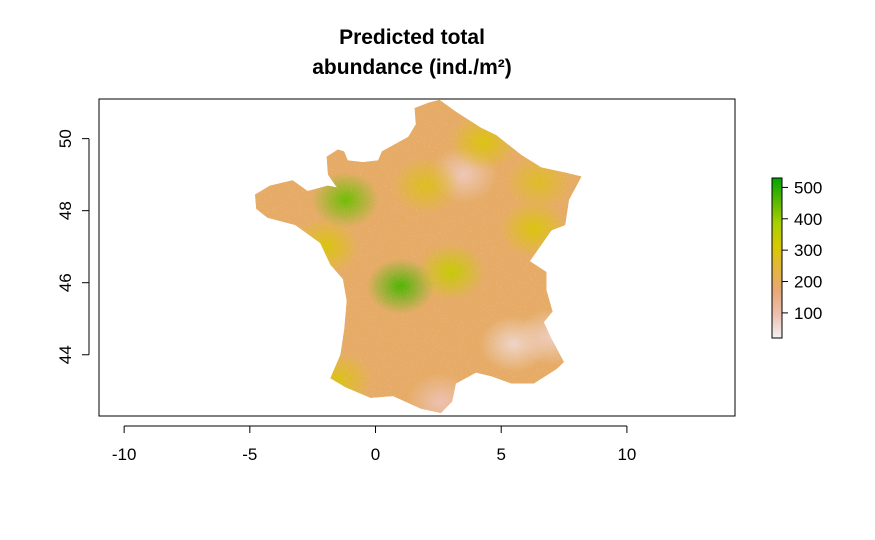 Image resolution: width=875 pixels, height=540 pixels. What do you see at coordinates (65, 210) in the screenshot?
I see `y-tick-label: 48` at bounding box center [65, 210].